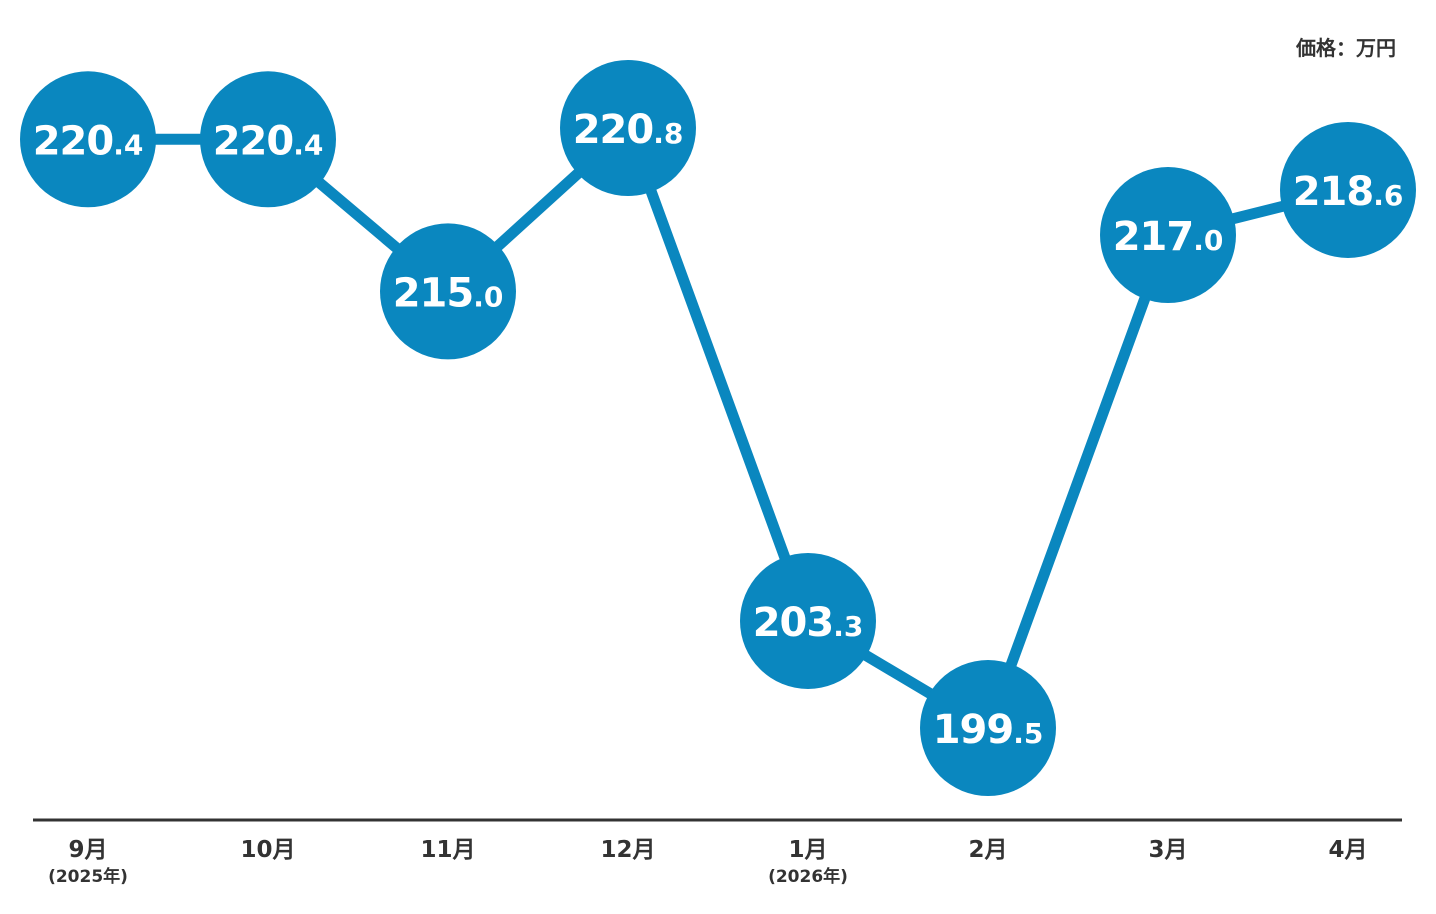 The image size is (1436, 914). I want to click on x-tick-label: 2月, so click(987, 850).